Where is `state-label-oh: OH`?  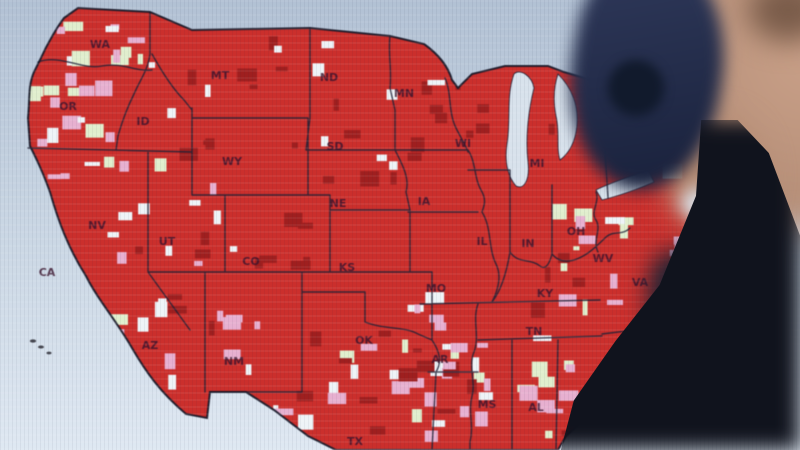 state-label-oh: OH is located at coordinates (576, 231).